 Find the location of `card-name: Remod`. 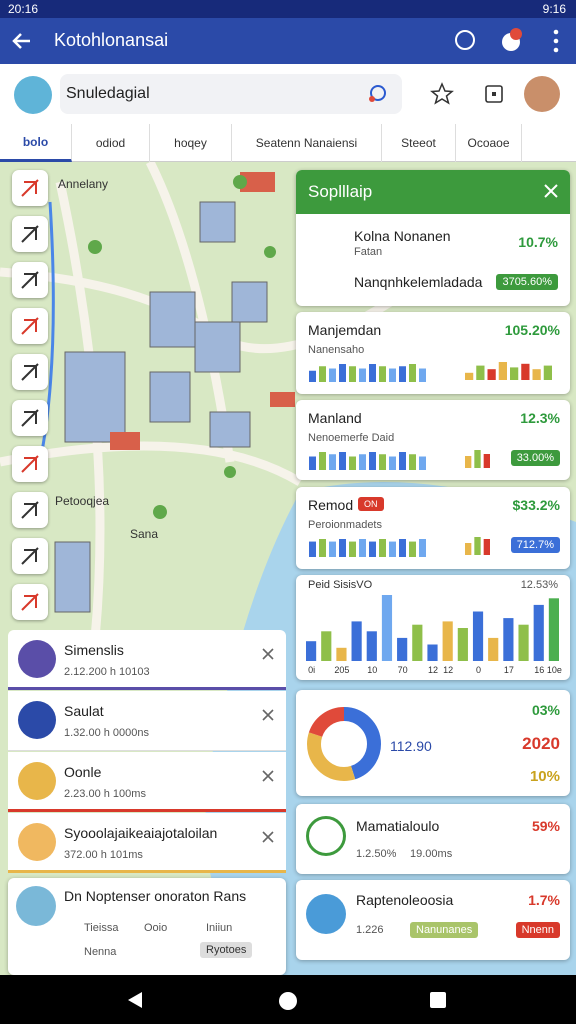

card-name: Remod is located at coordinates (331, 505).